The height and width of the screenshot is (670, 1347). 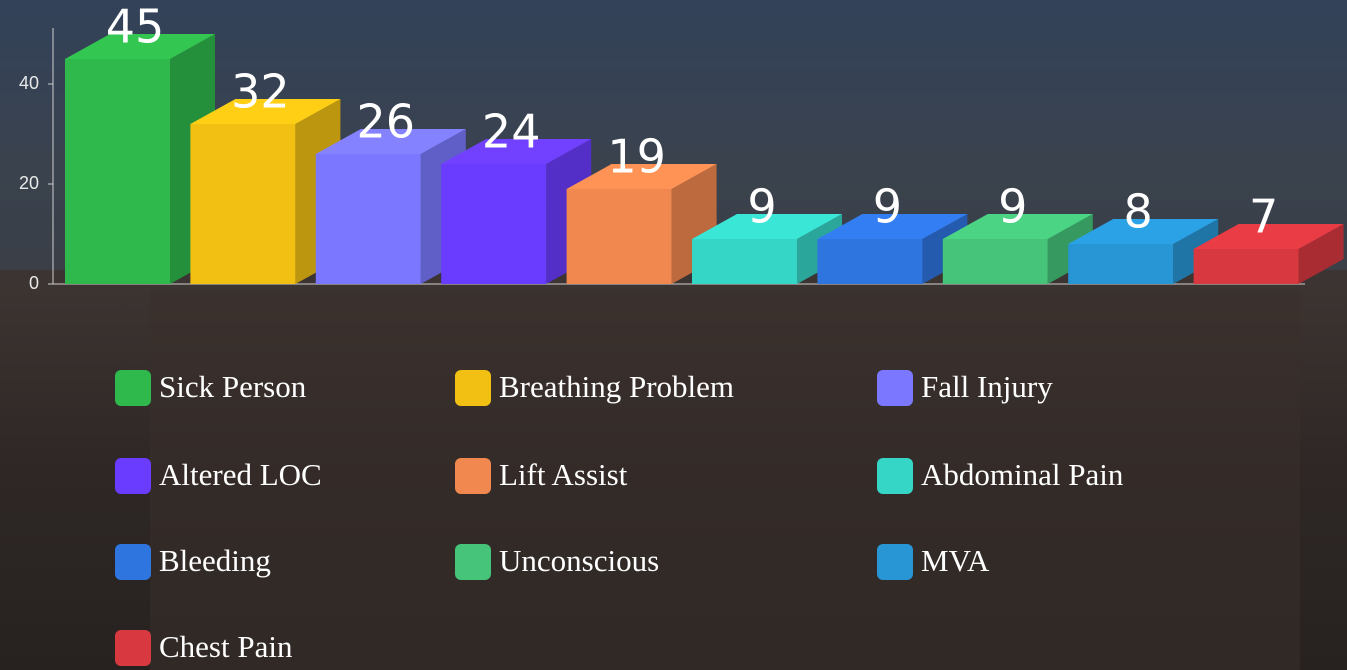 I want to click on legend-label: Sick Person, so click(x=233, y=386).